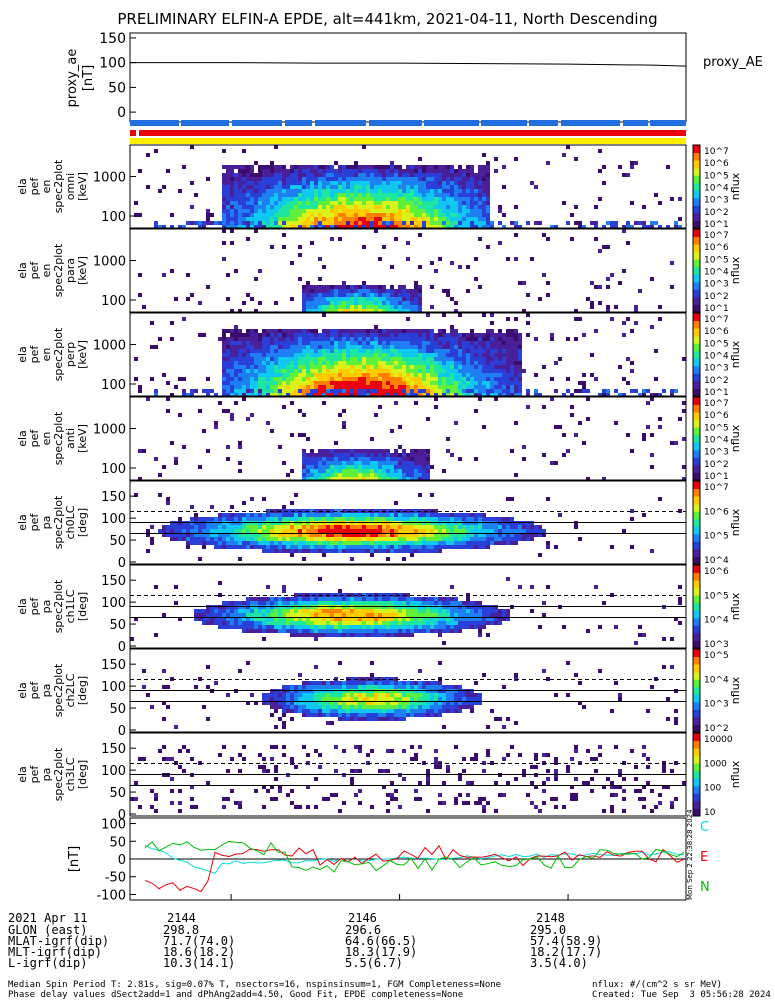 The width and height of the screenshot is (775, 1000). What do you see at coordinates (34, 522) in the screenshot?
I see `y-axis-label: pef` at bounding box center [34, 522].